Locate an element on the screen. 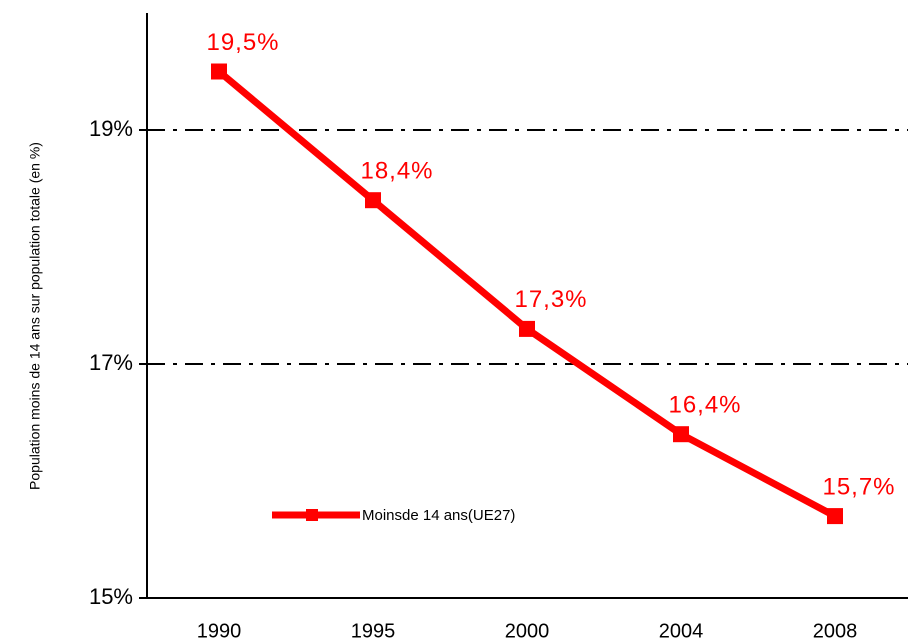 This screenshot has width=908, height=641. data-label: 15,7% is located at coordinates (858, 486).